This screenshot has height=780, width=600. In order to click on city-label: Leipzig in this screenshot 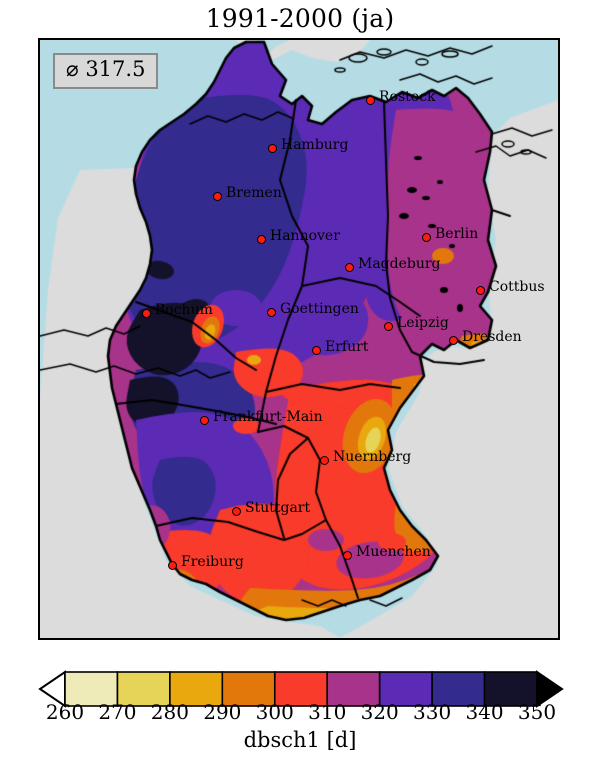, I will do `click(423, 323)`.